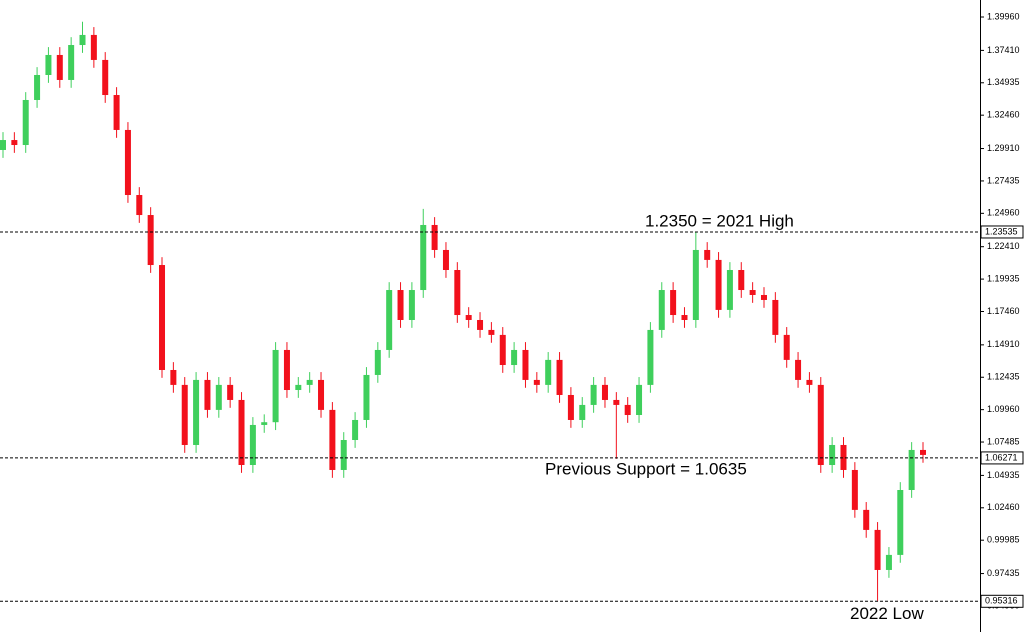  I want to click on y-tick-label: 1.09960, so click(1003, 409).